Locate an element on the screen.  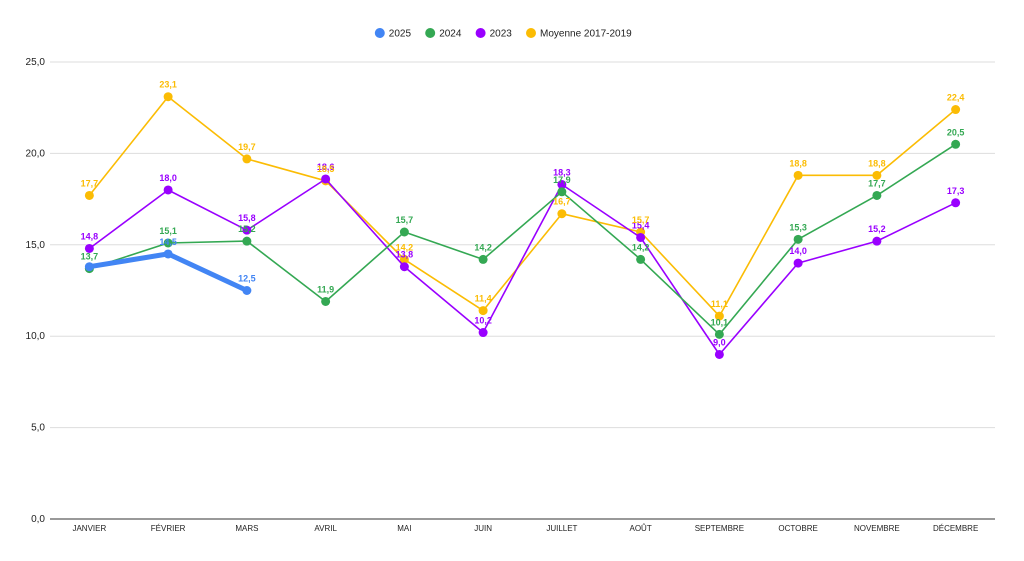
data-label-2024: 15,7 is located at coordinates (405, 220).